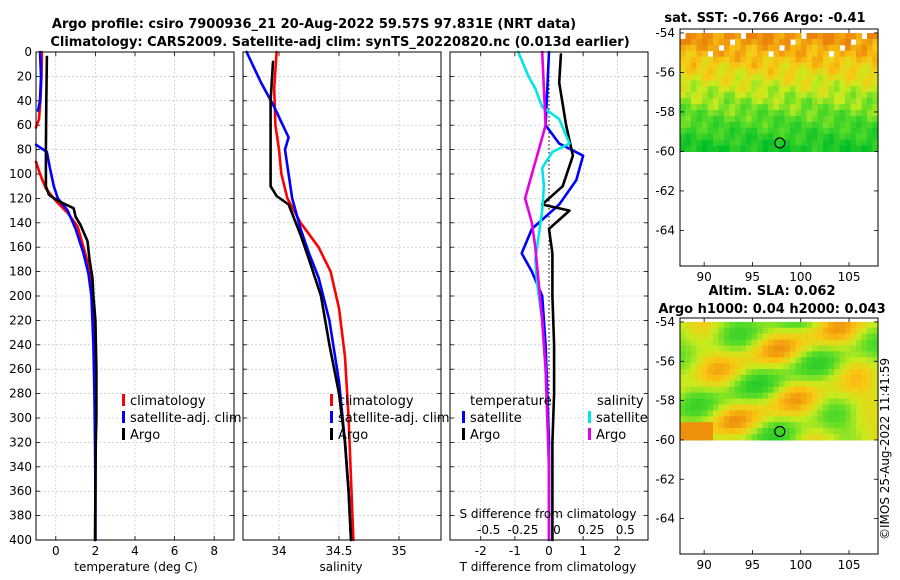  Describe the element at coordinates (376, 401) in the screenshot. I see `legend-climatology: climatology` at that location.